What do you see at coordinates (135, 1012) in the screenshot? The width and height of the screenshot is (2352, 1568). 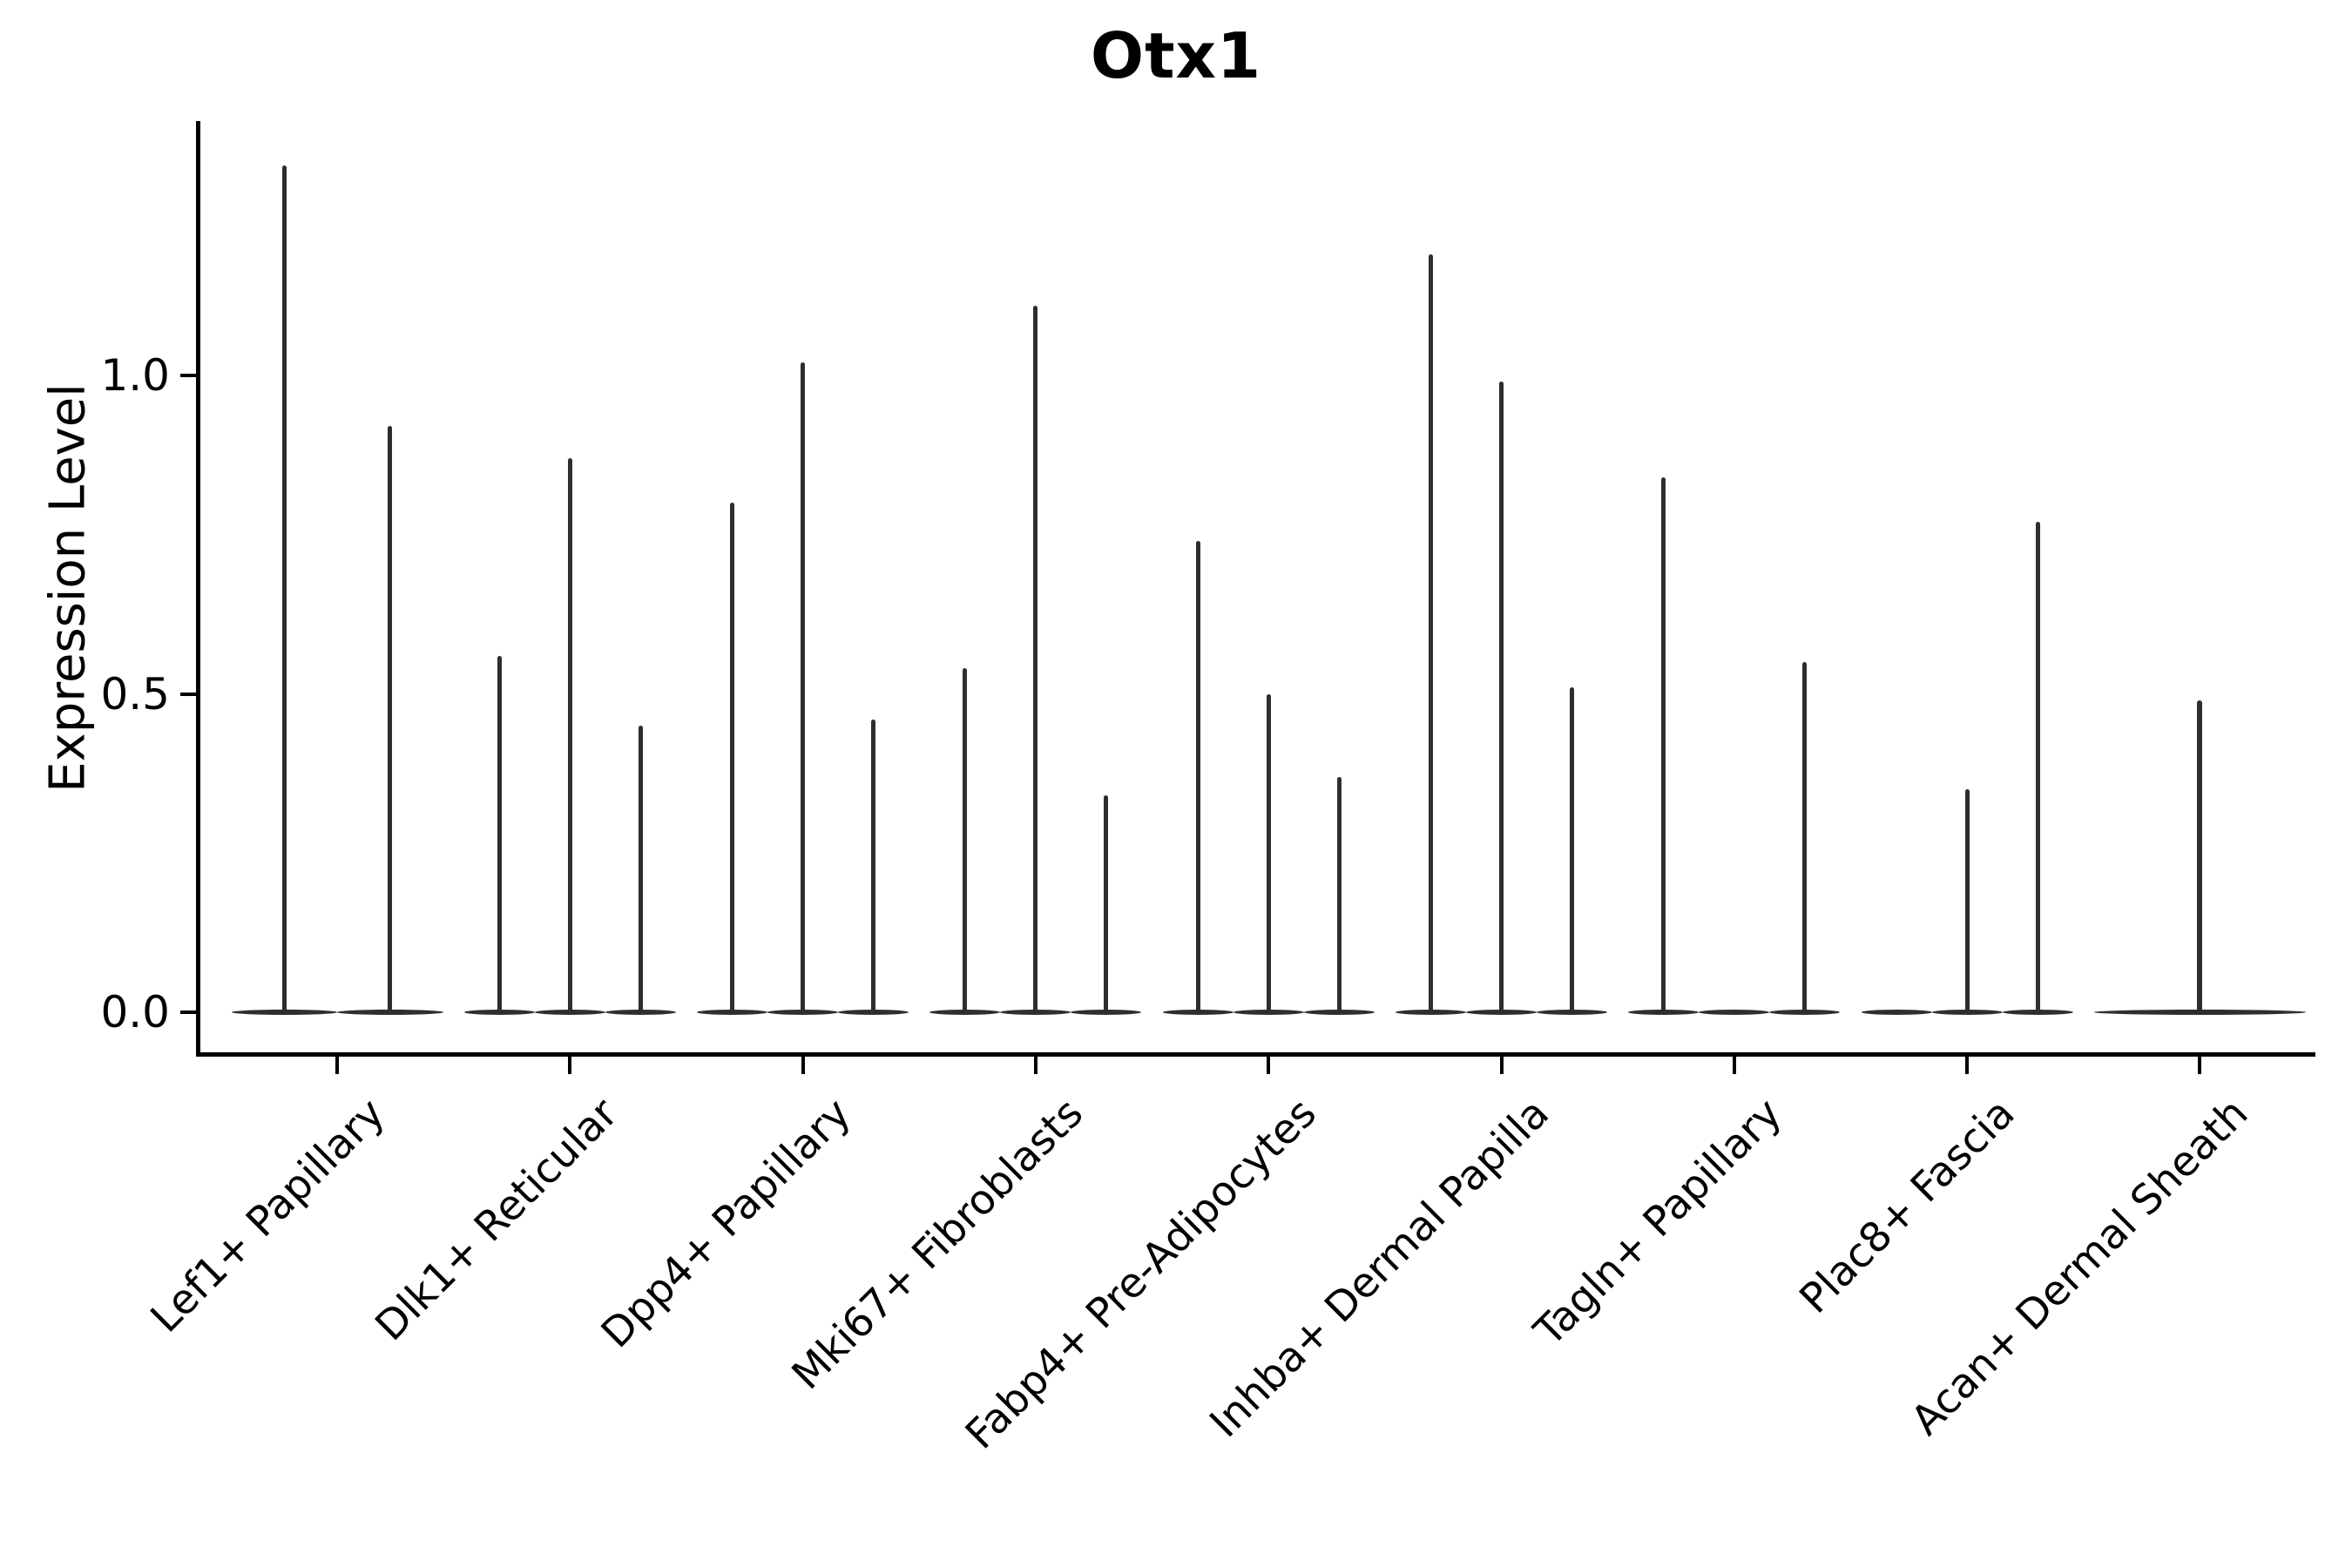 I see `y-axis-tick-label: 0.0` at bounding box center [135, 1012].